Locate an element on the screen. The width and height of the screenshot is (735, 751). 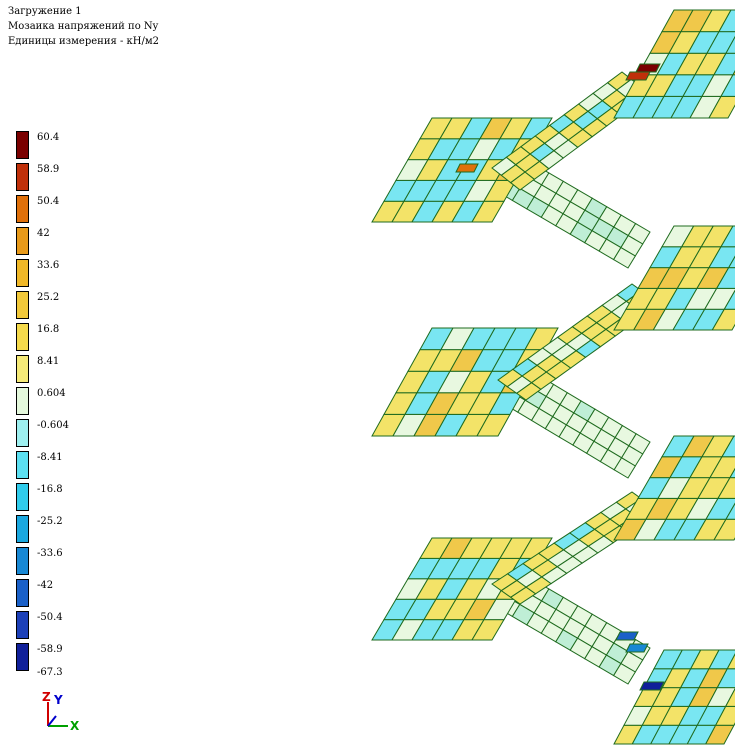
y-axis-label: Y is located at coordinates (58, 700).